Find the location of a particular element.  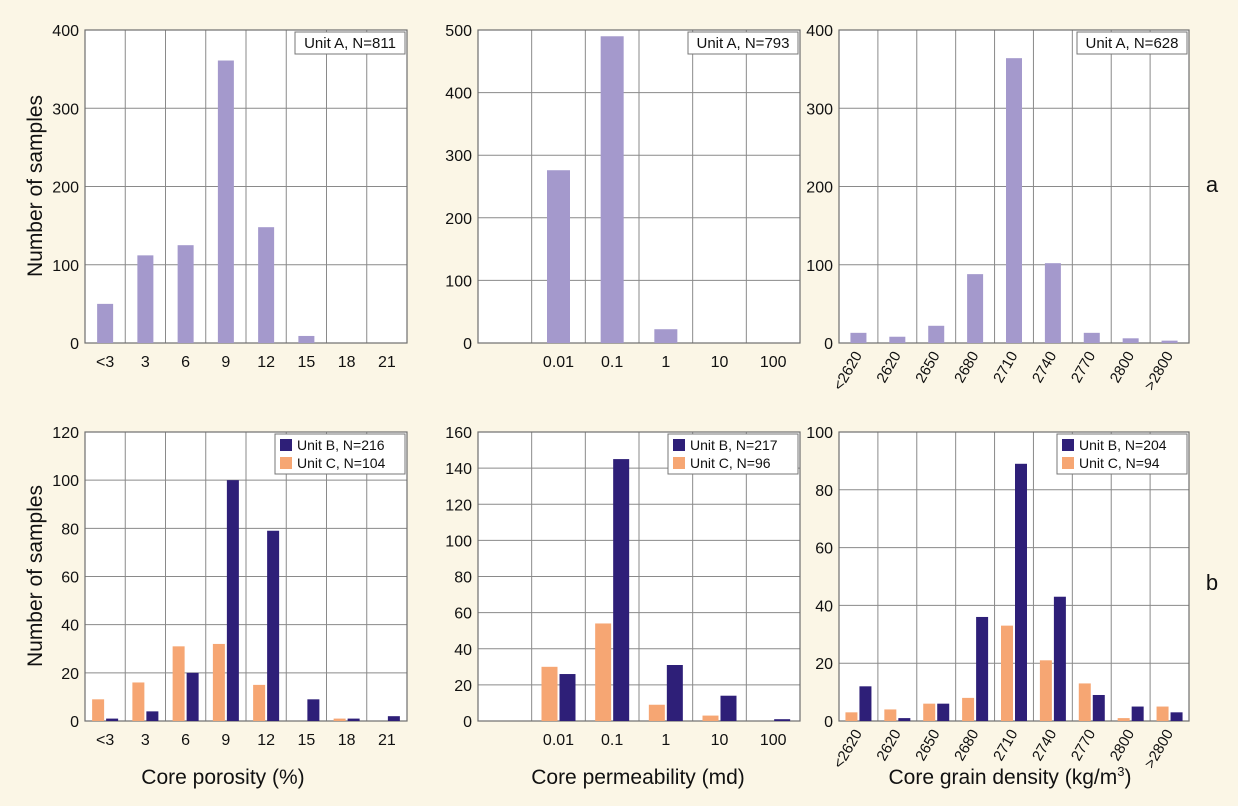

y-tick-label: 500 is located at coordinates (458, 31).